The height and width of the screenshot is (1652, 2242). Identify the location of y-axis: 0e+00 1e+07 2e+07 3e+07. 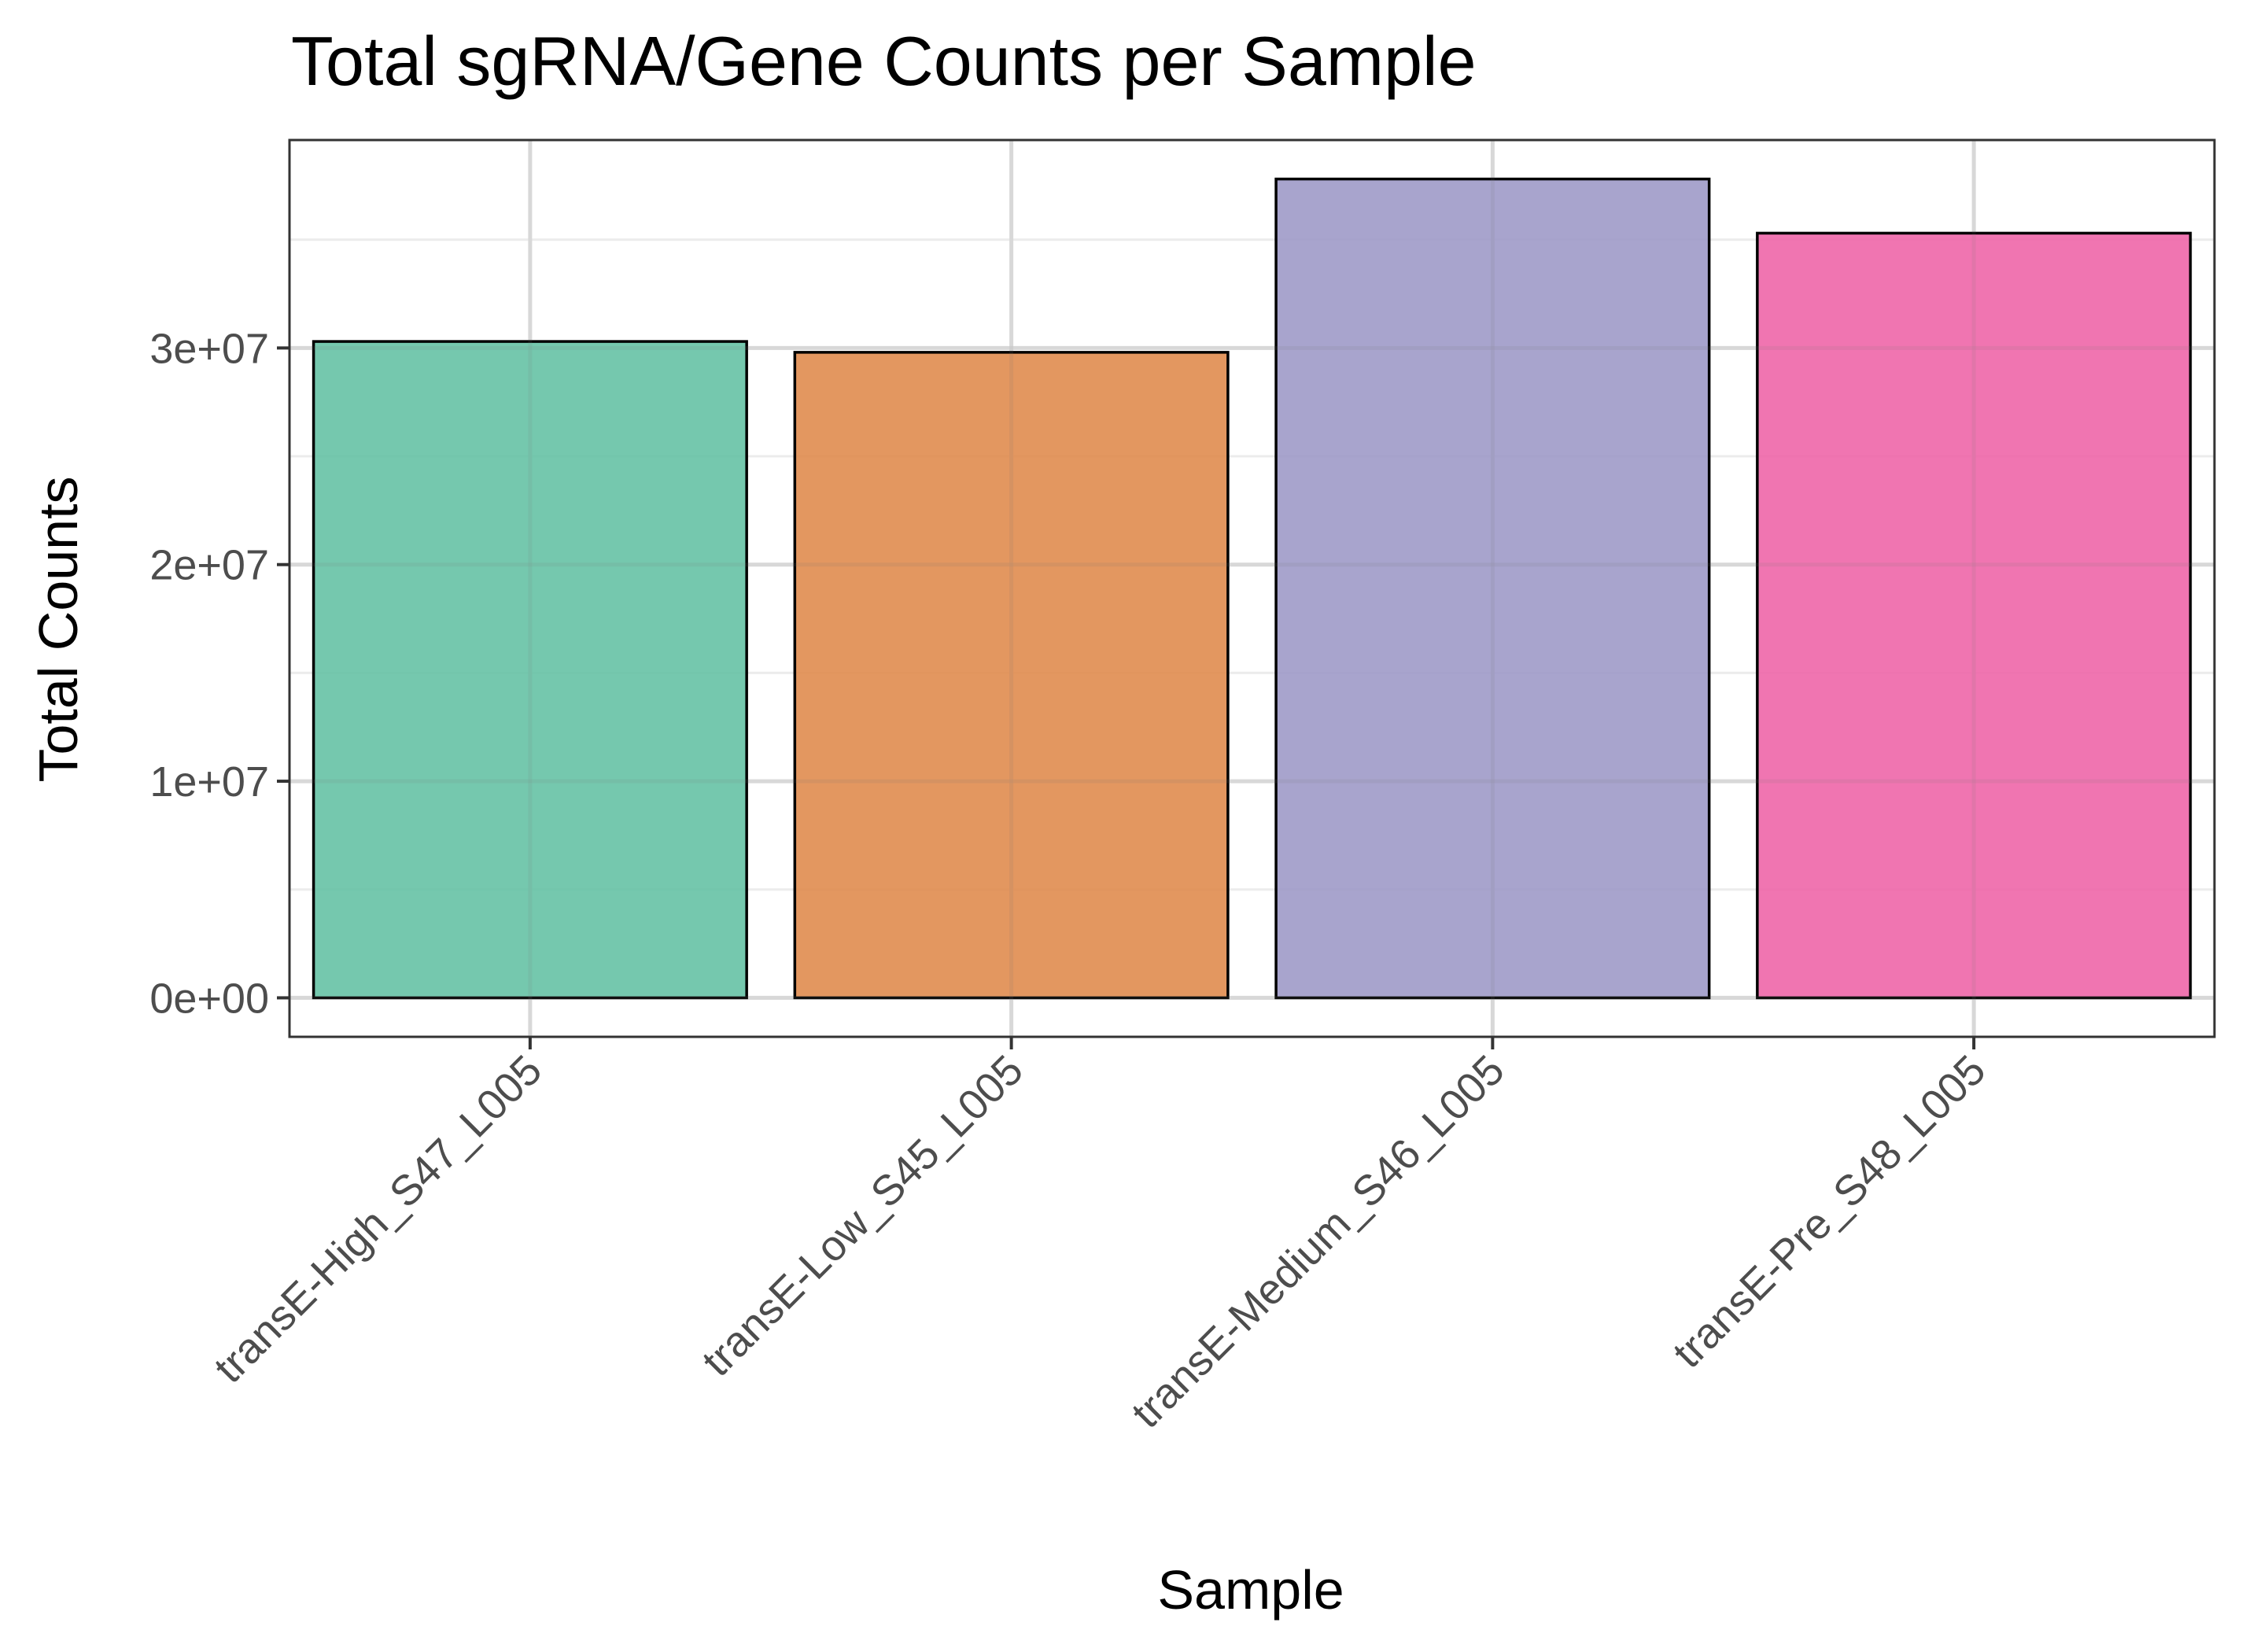
(219, 673).